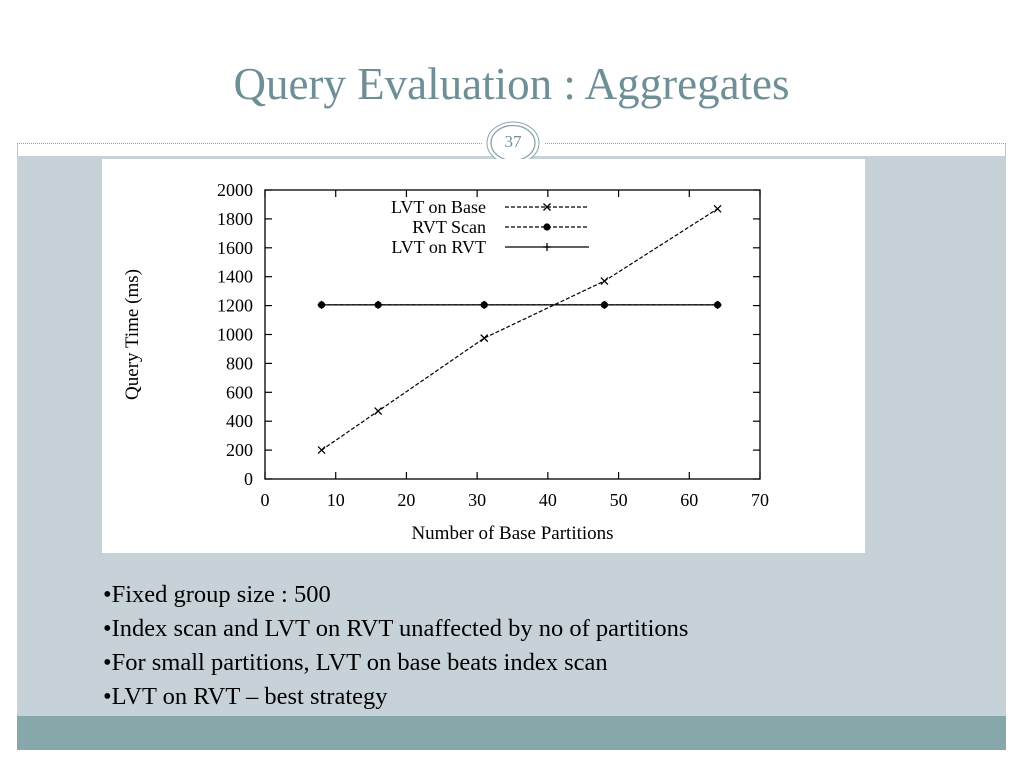 This screenshot has width=1024, height=768. Describe the element at coordinates (217, 594) in the screenshot. I see `bullet-item: •Fixed group size : 500` at that location.